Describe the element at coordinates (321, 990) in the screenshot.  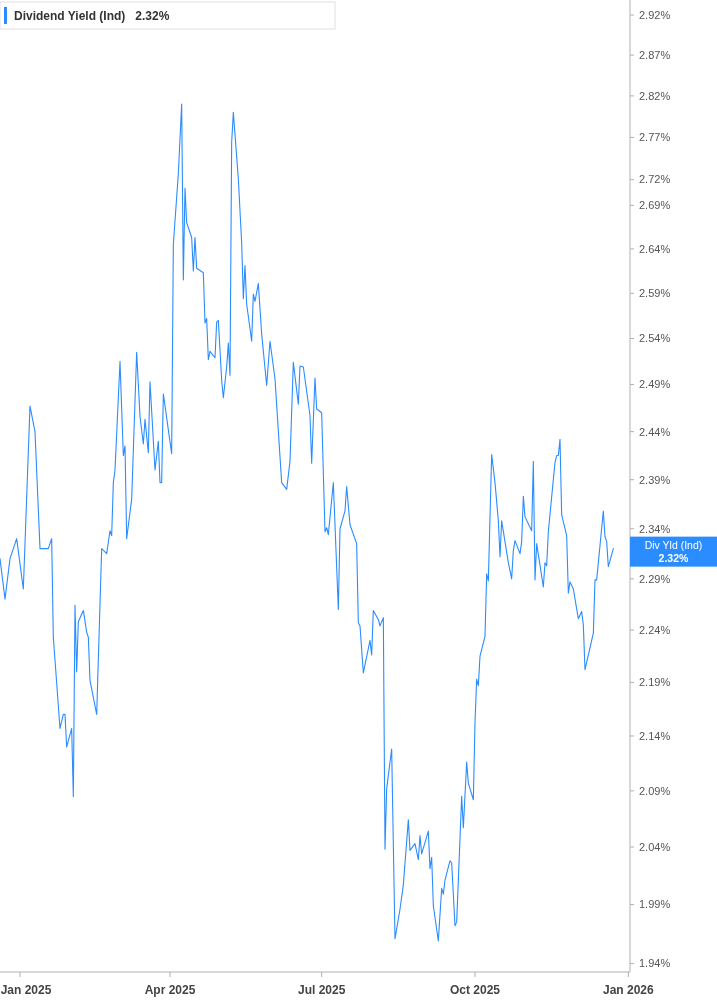
I see `x-tick-label: Jul 2025` at that location.